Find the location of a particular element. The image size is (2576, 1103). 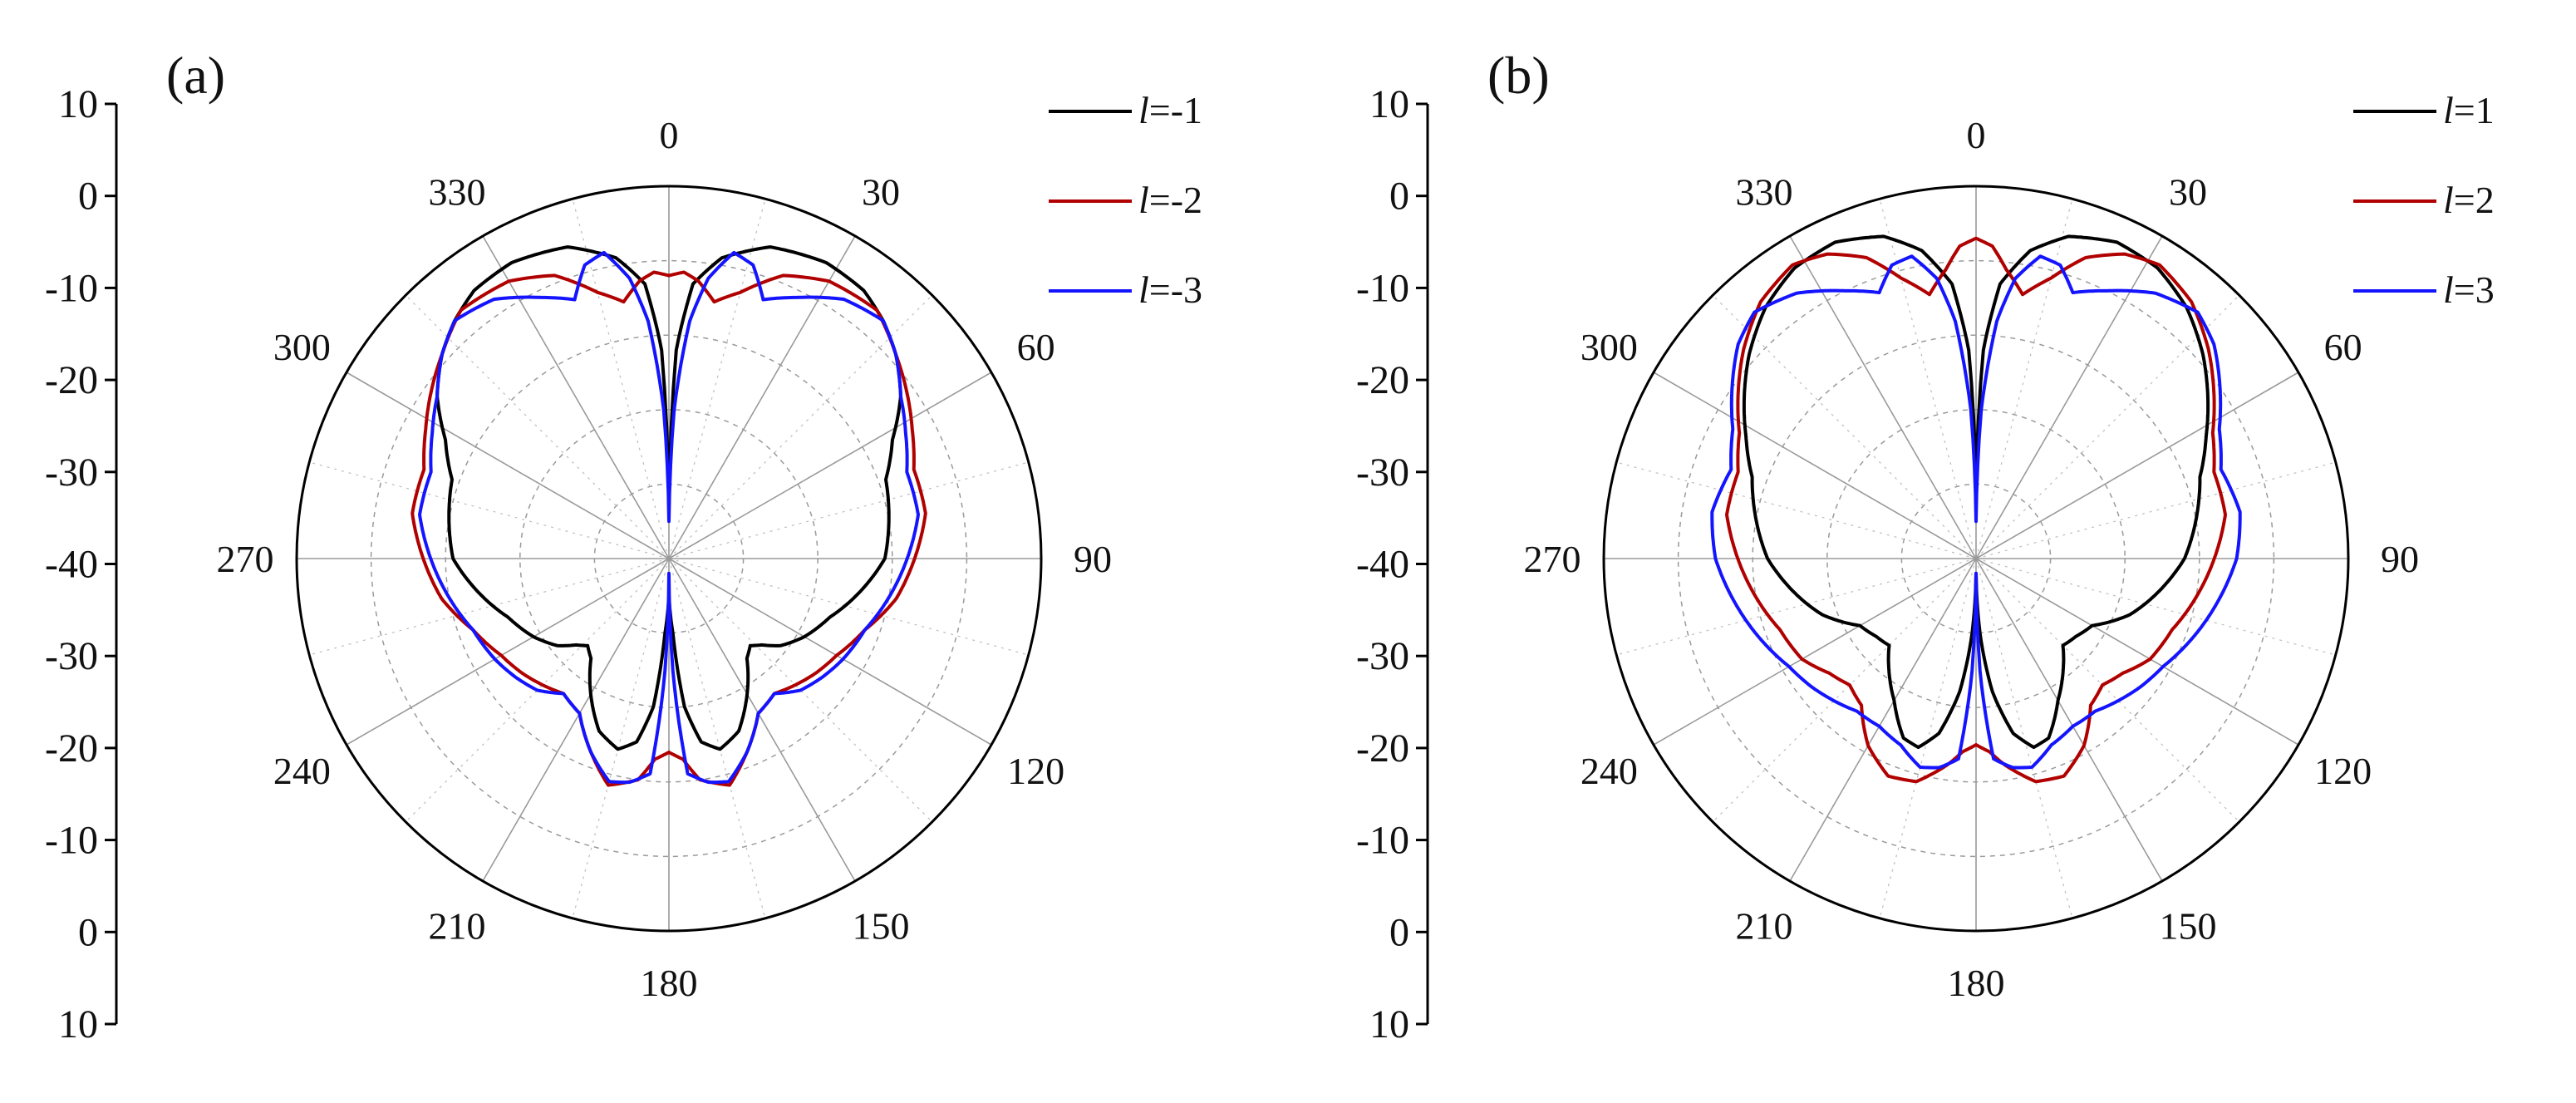

legend-label: l=3 is located at coordinates (2469, 289).